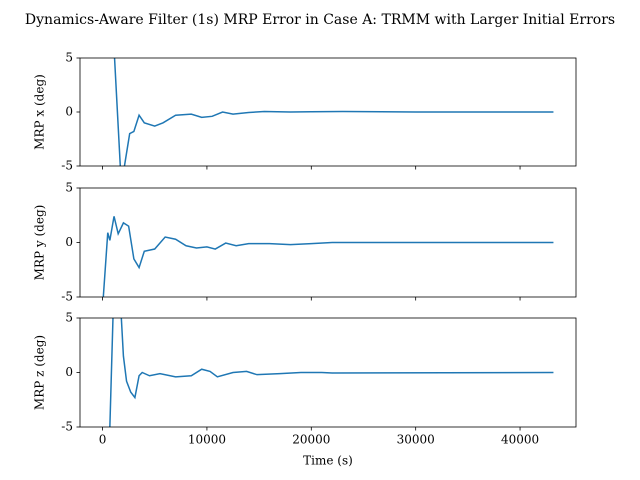 The width and height of the screenshot is (640, 480). Describe the element at coordinates (328, 256) in the screenshot. I see `data-line` at that location.